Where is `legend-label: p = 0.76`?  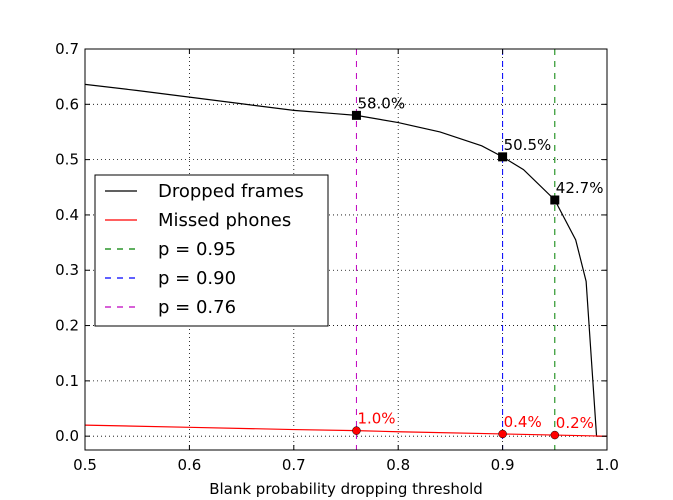 legend-label: p = 0.76 is located at coordinates (197, 307).